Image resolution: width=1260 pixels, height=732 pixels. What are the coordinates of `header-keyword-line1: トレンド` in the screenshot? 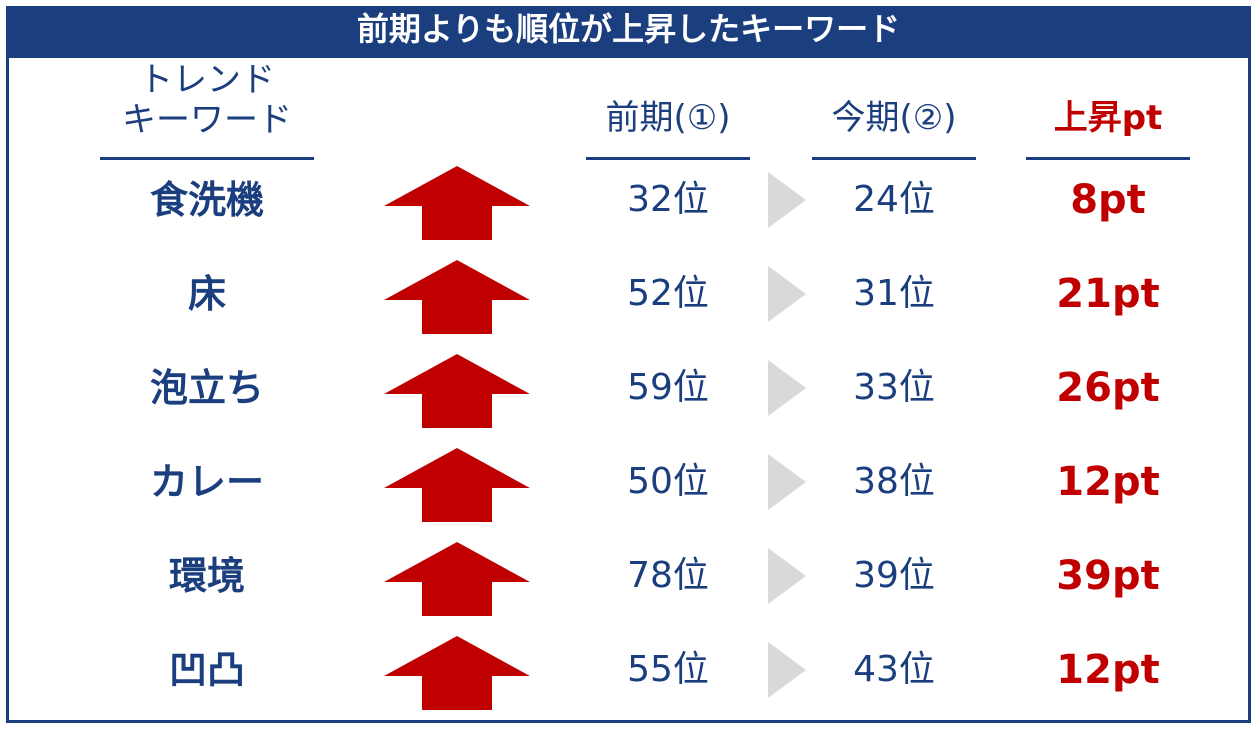 It's located at (207, 80).